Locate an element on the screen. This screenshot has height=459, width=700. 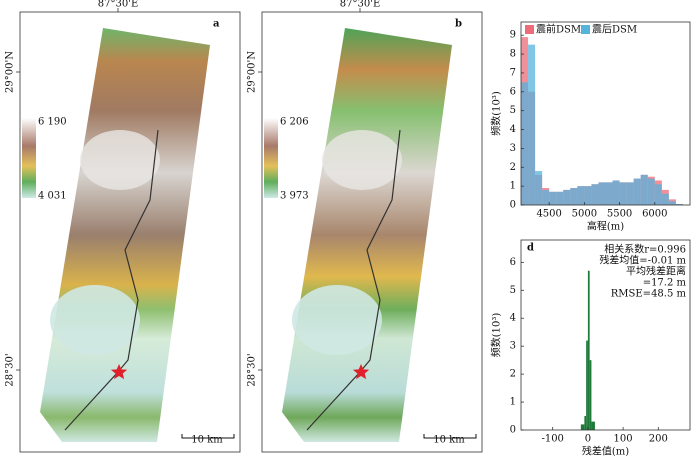
y-tick-label: 8 is located at coordinates (513, 54).